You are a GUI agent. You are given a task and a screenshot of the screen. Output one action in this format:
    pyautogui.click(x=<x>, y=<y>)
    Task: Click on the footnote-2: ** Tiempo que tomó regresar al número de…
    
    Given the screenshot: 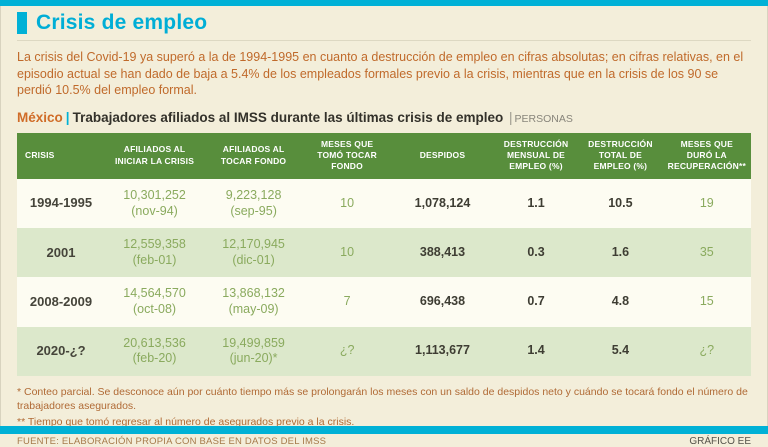 What is the action you would take?
    pyautogui.click(x=186, y=422)
    